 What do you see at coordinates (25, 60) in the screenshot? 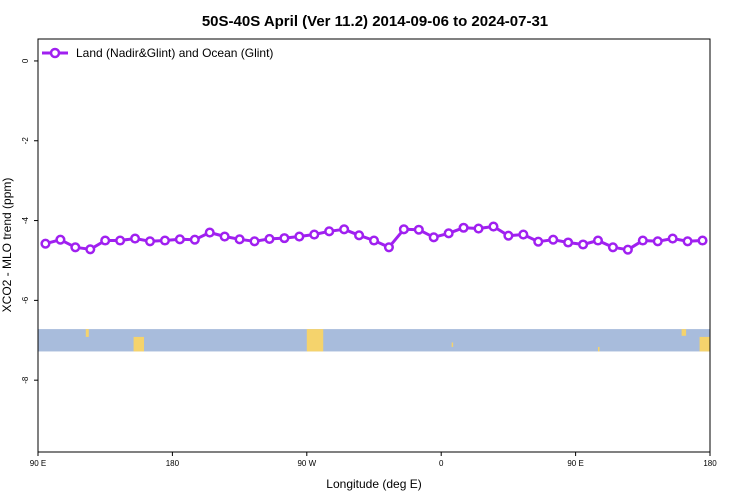
I see `y-tick-label: 0` at bounding box center [25, 60].